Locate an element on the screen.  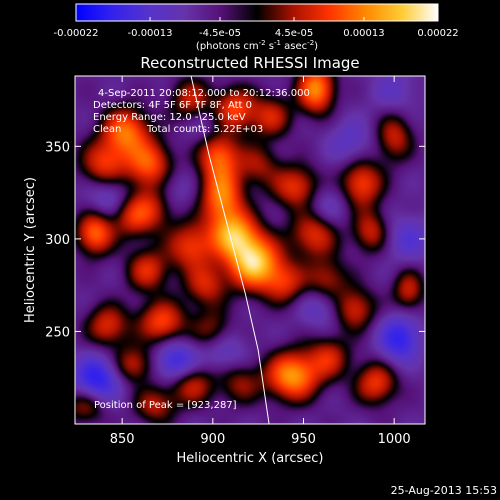
x-tick-label: 900 is located at coordinates (212, 439).